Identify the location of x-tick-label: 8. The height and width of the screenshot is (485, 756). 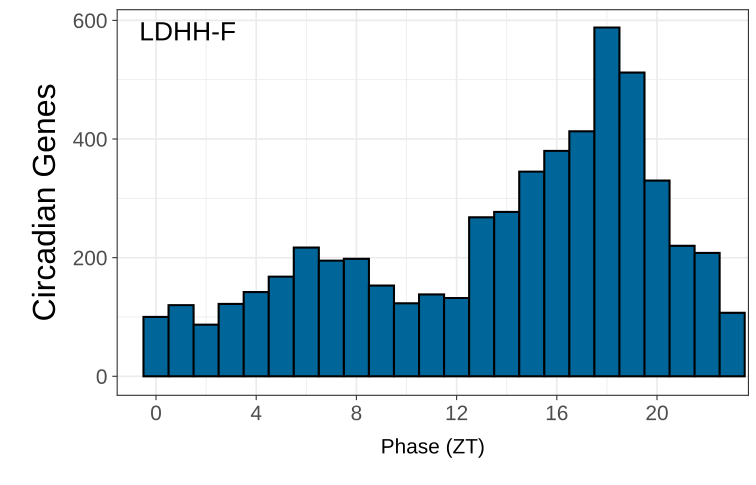
(357, 413).